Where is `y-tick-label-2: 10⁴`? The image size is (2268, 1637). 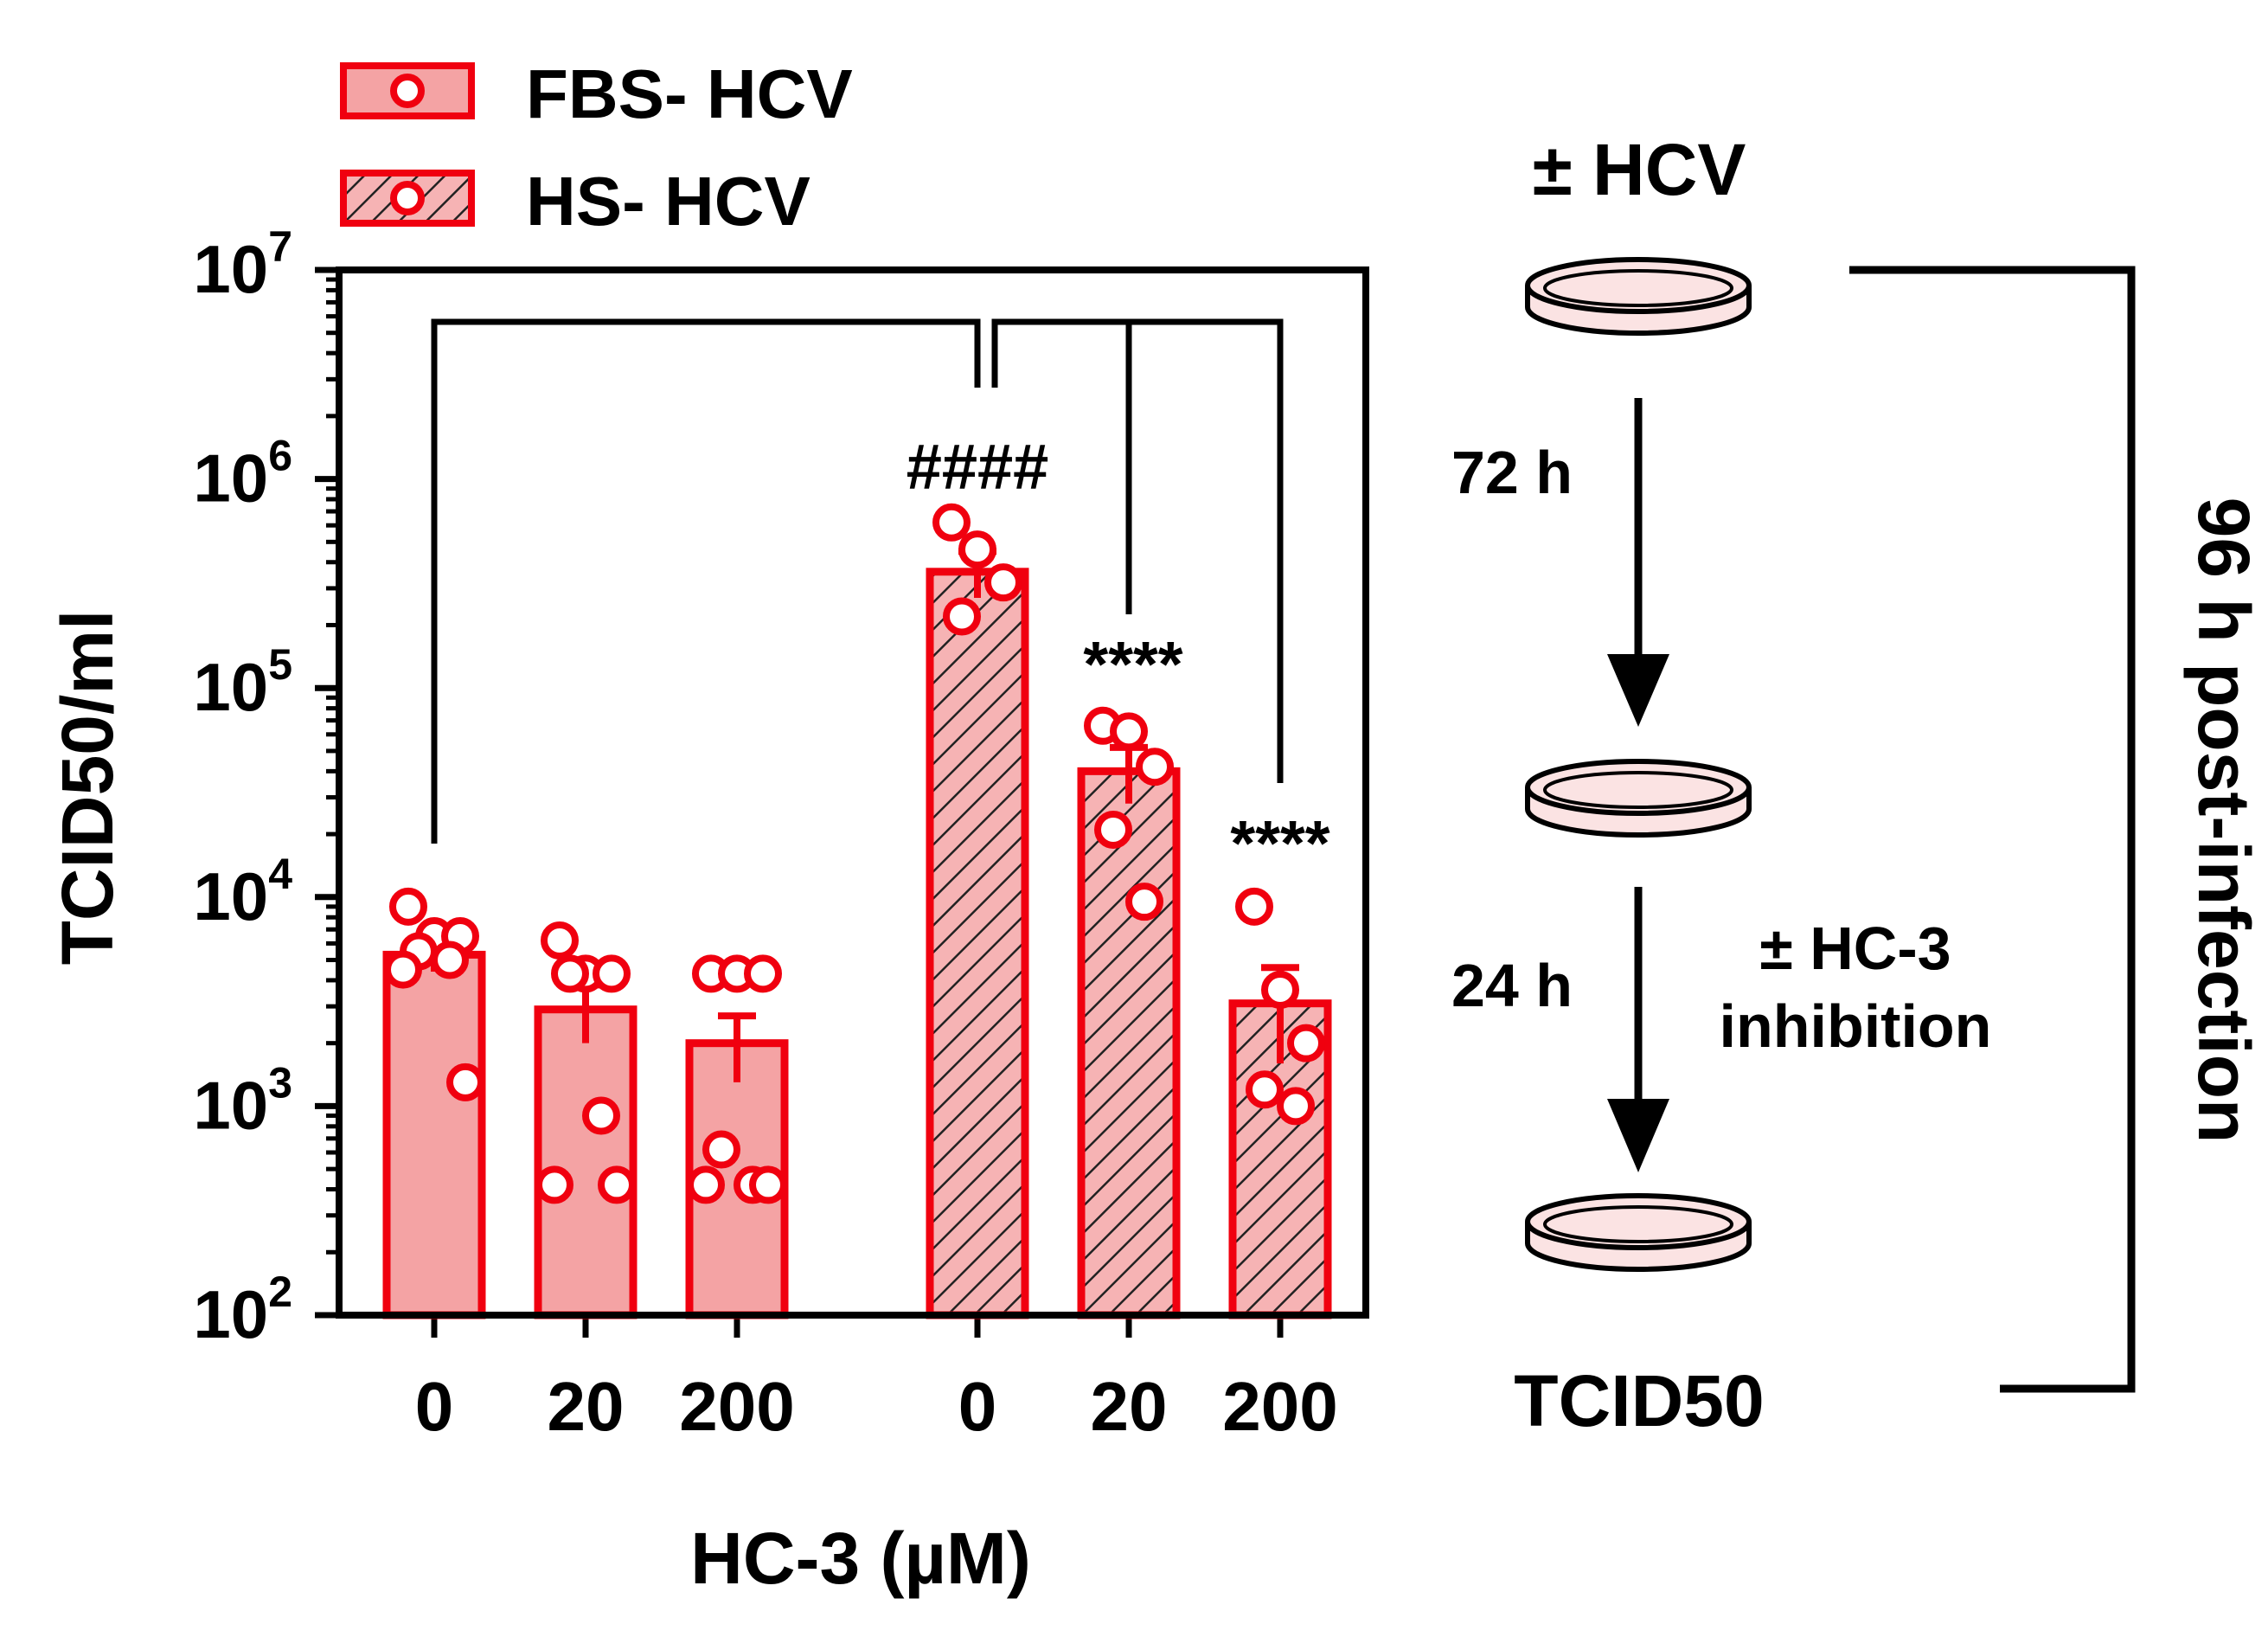
y-tick-label-2: 10⁴ is located at coordinates (242, 892).